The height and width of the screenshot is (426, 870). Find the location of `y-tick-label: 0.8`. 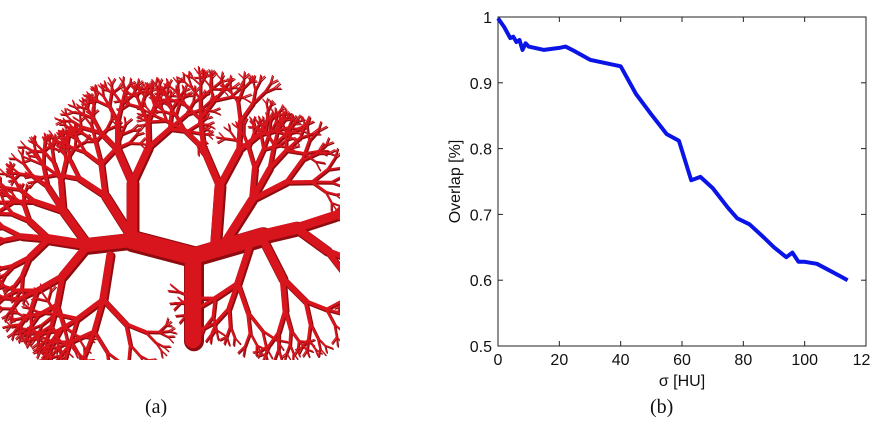

y-tick-label: 0.8 is located at coordinates (481, 150).